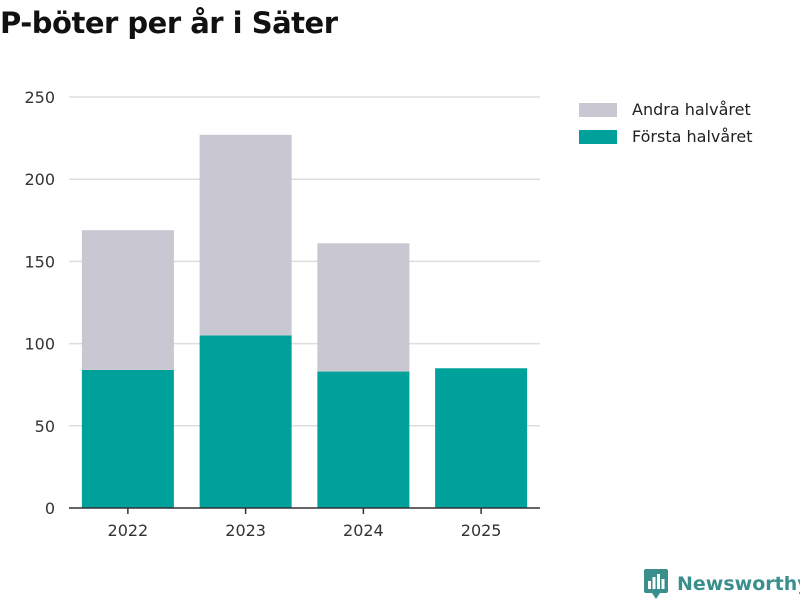  Describe the element at coordinates (127, 300) in the screenshot. I see `bar-second-half-2022` at that location.